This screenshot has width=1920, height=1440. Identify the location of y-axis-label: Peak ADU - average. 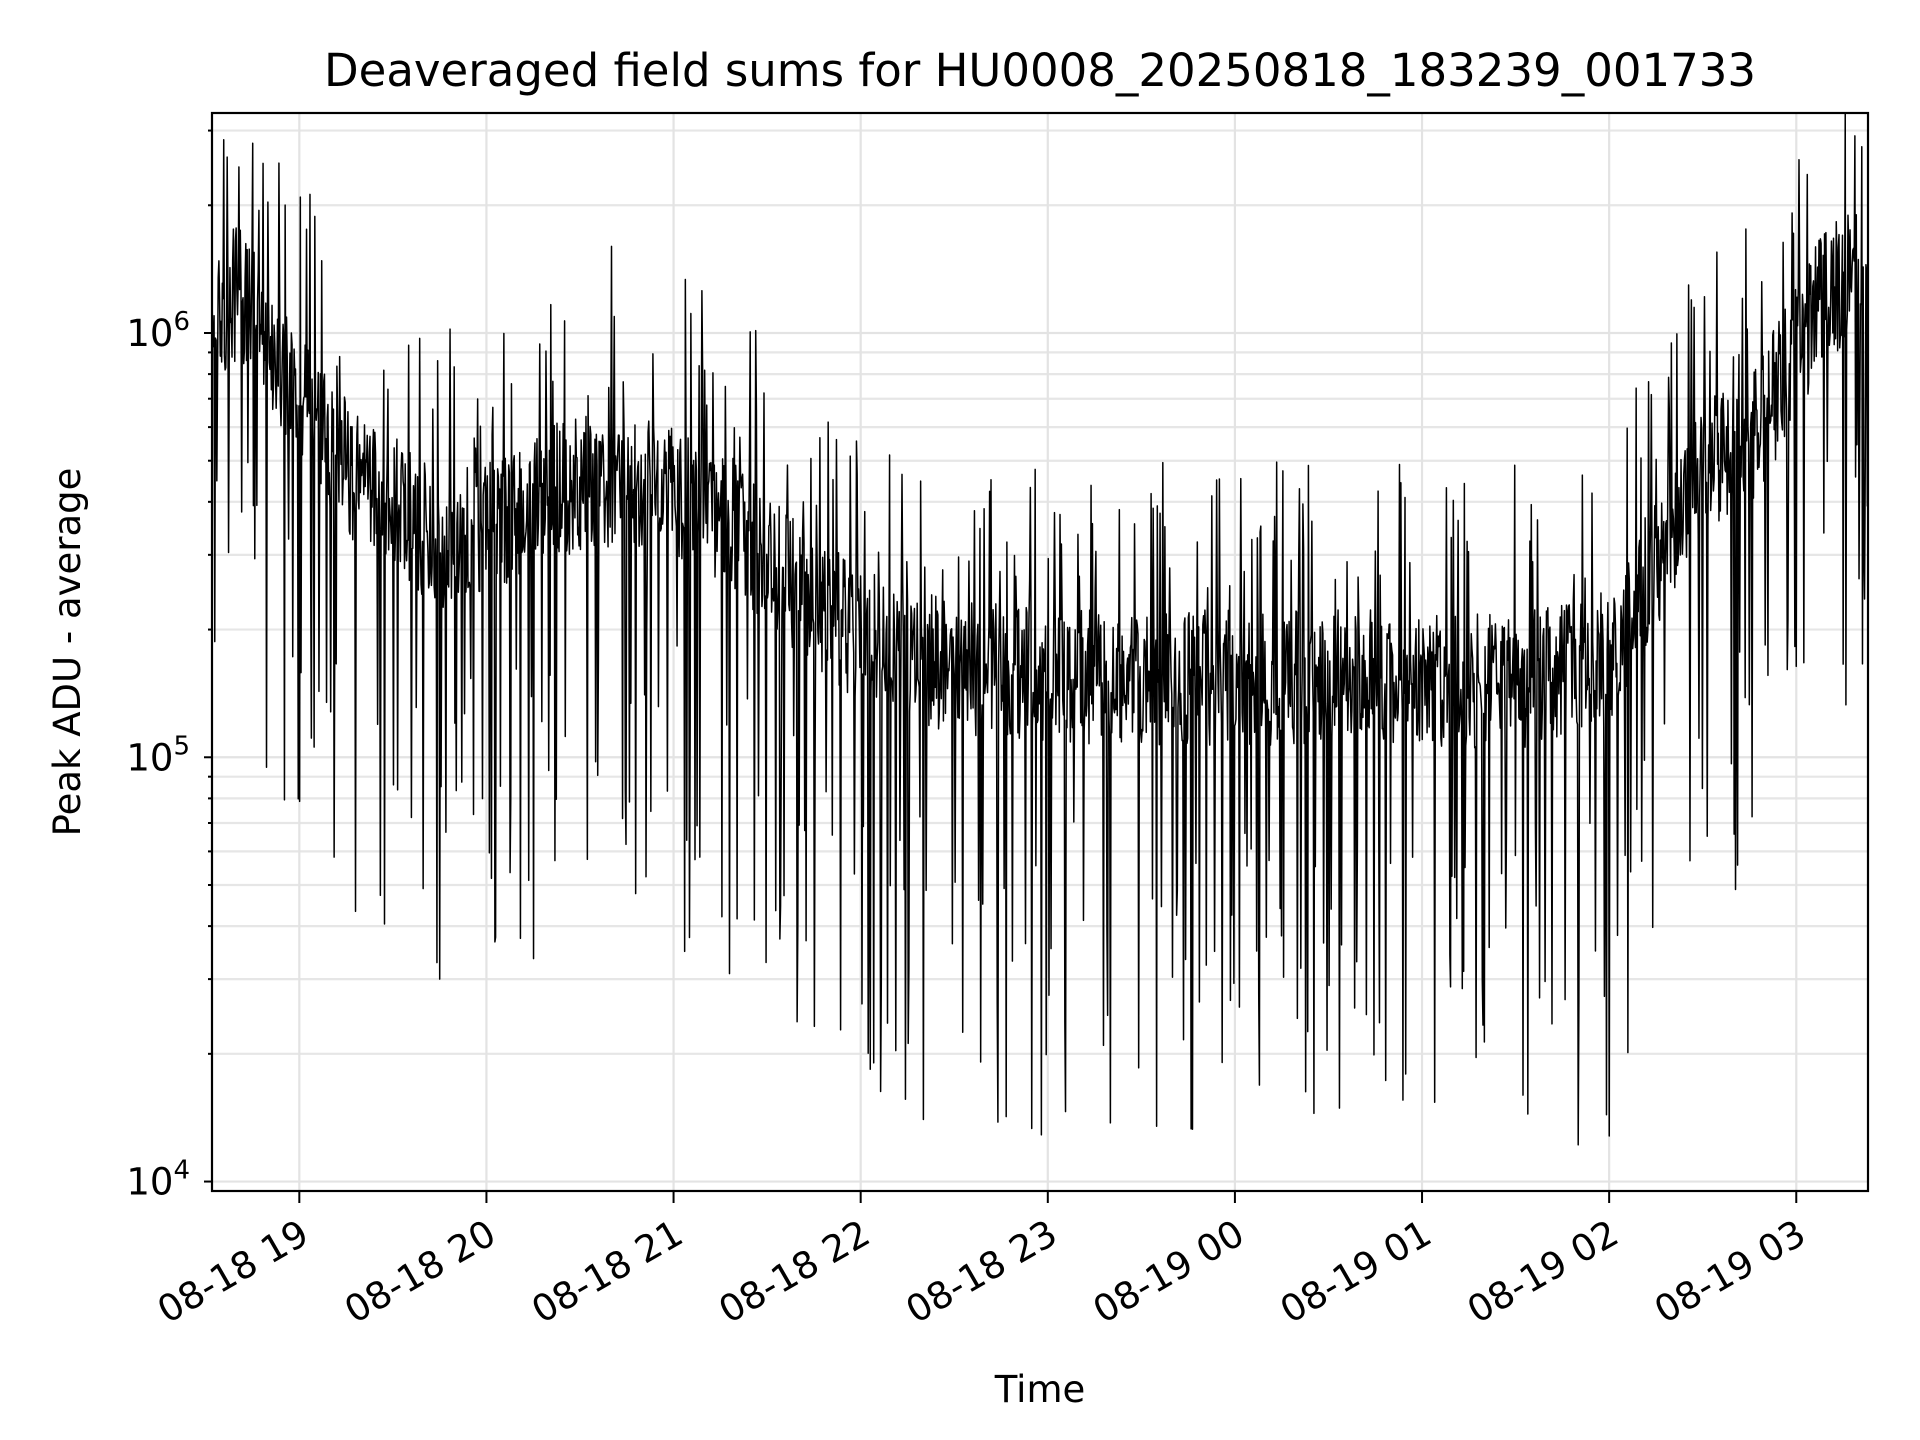
(67, 652).